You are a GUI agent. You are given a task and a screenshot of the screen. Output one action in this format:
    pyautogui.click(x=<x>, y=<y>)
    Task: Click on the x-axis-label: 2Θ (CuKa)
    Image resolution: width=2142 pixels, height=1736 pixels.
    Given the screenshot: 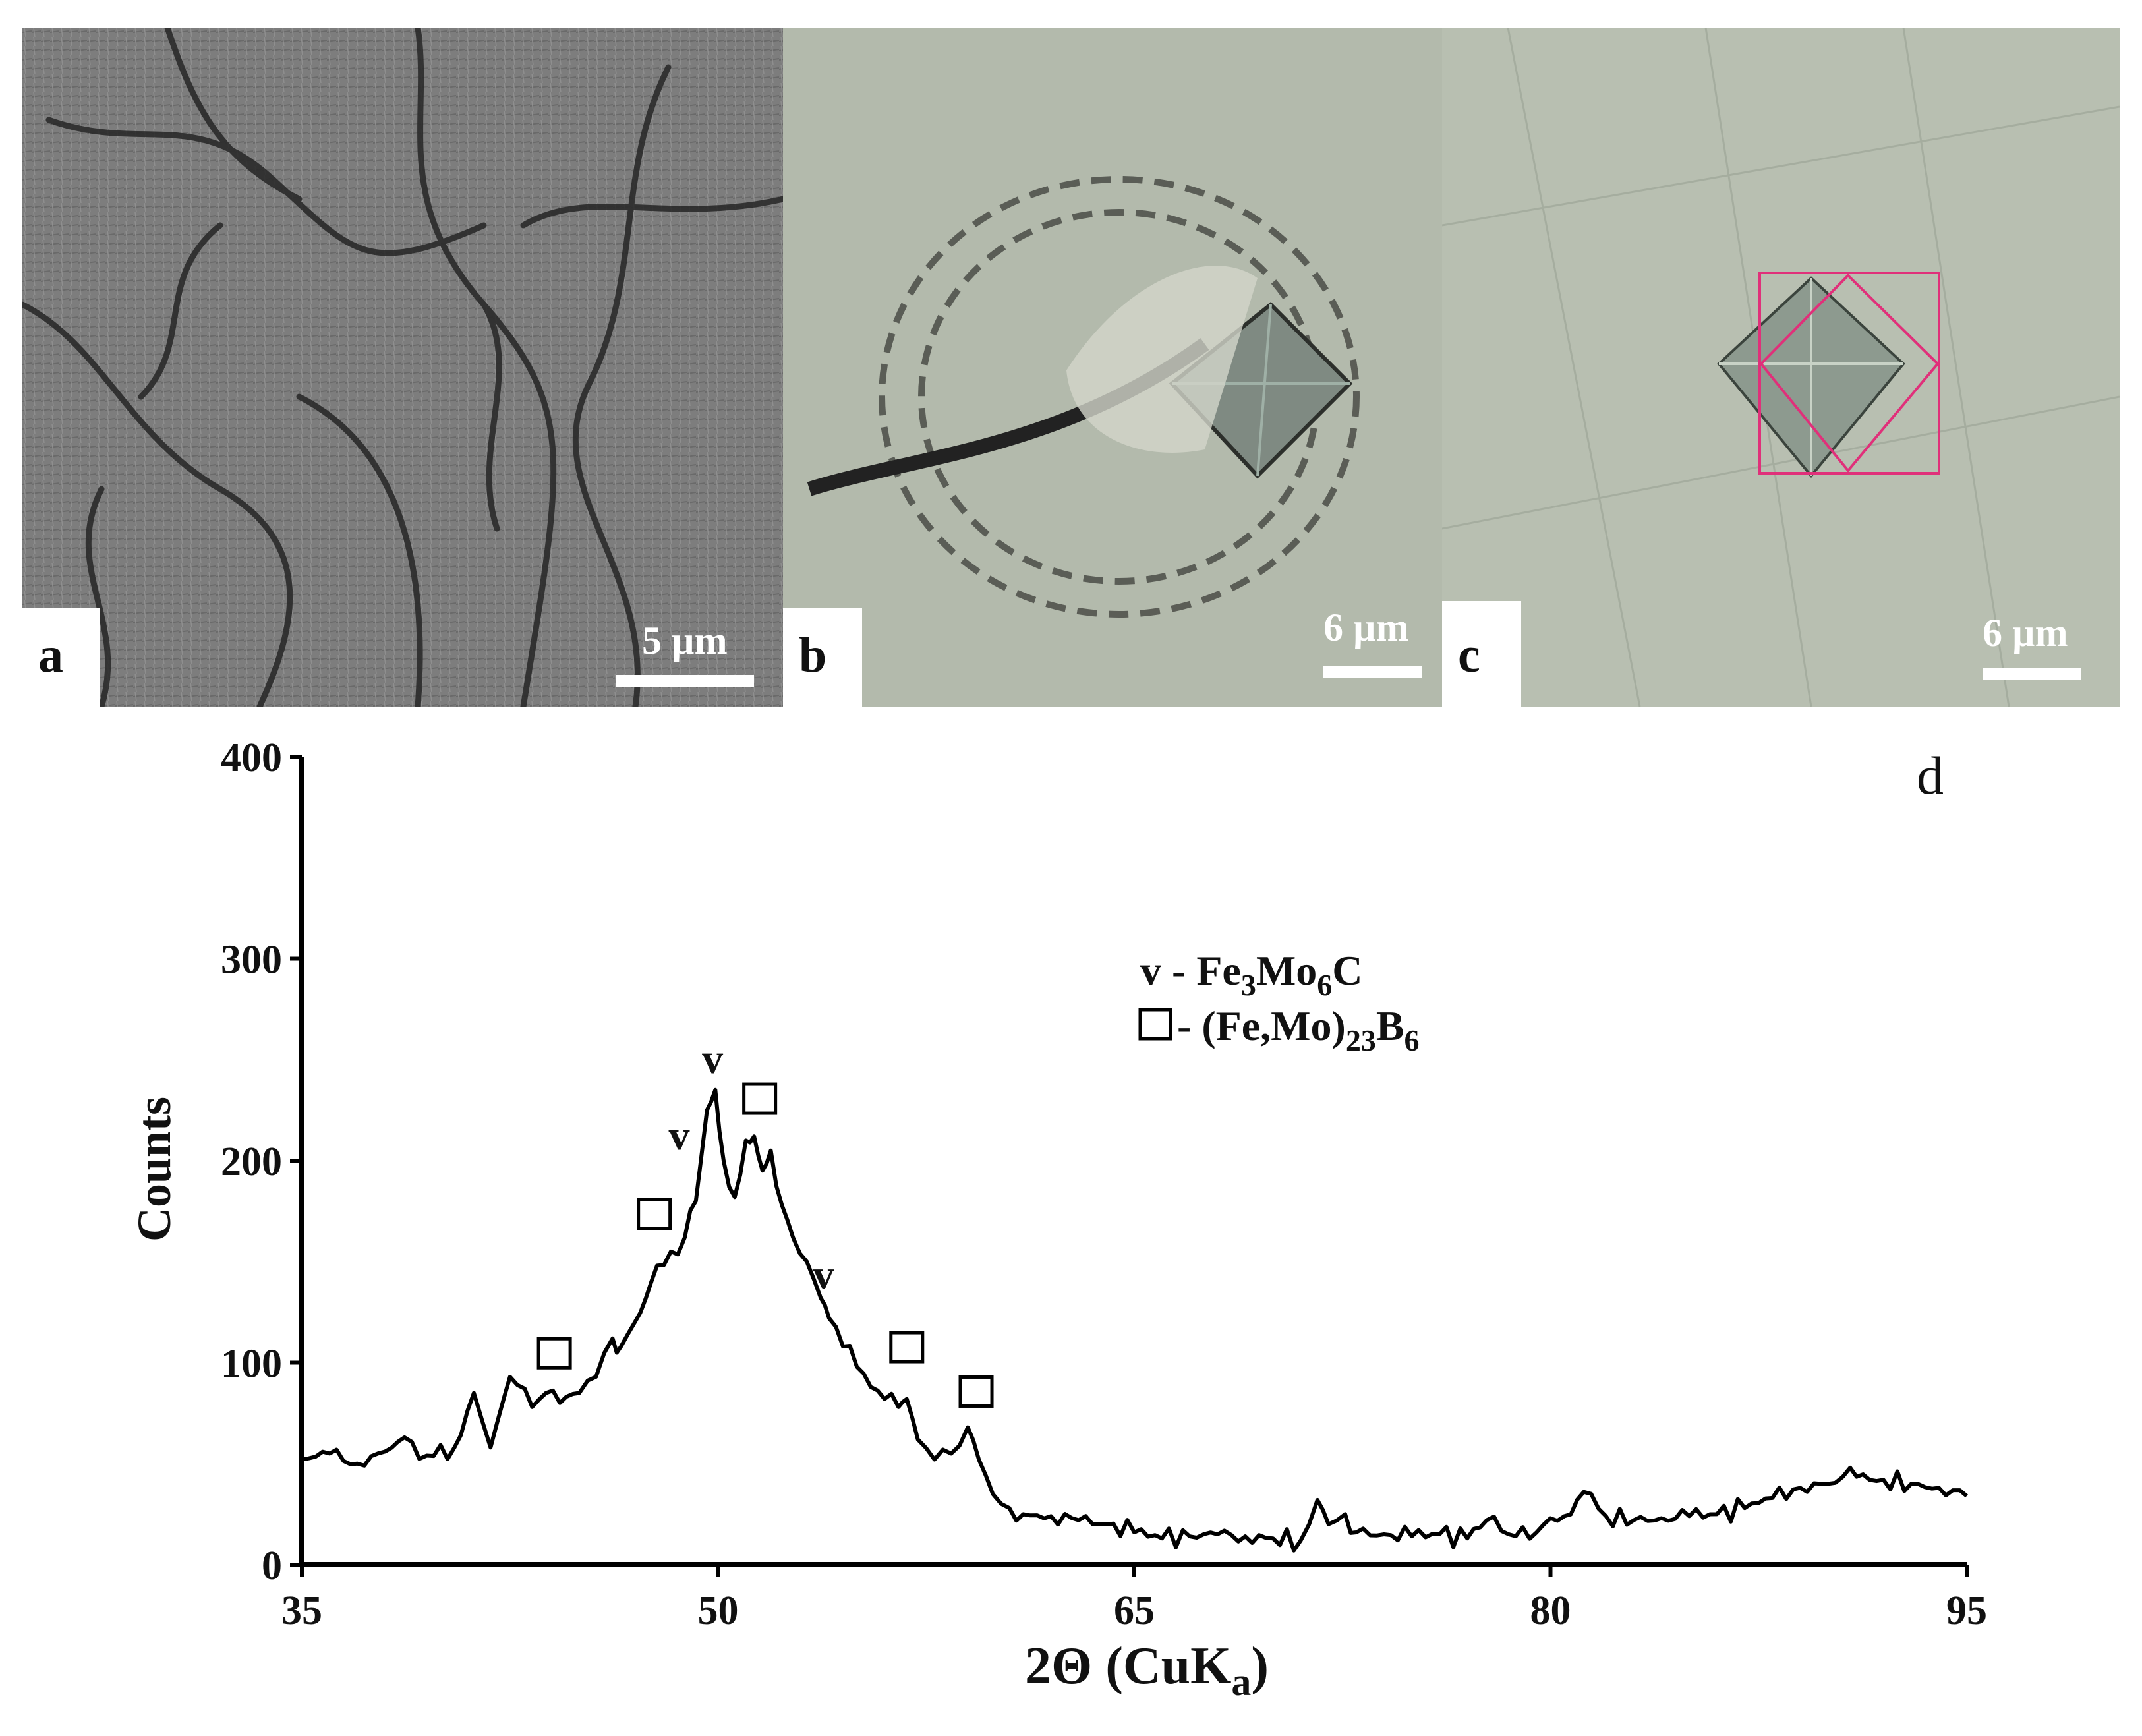 What is the action you would take?
    pyautogui.click(x=1147, y=1671)
    